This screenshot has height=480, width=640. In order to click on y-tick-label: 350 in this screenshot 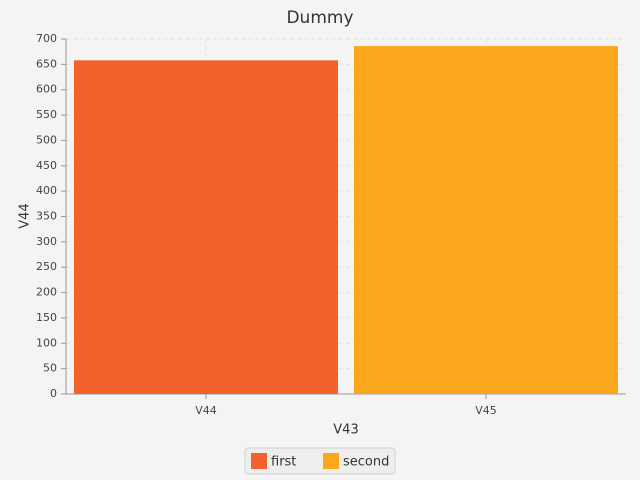, I will do `click(46, 216)`.